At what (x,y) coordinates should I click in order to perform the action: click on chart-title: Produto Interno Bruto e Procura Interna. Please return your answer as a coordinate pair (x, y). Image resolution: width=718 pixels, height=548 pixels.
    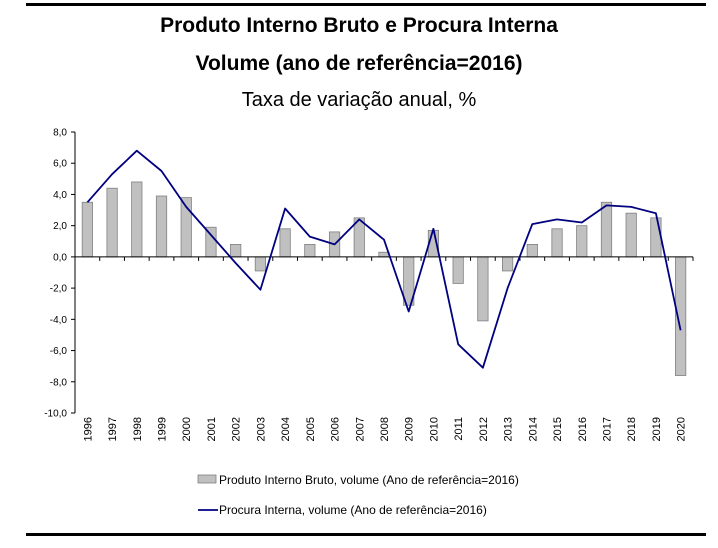
    Looking at the image, I should click on (359, 25).